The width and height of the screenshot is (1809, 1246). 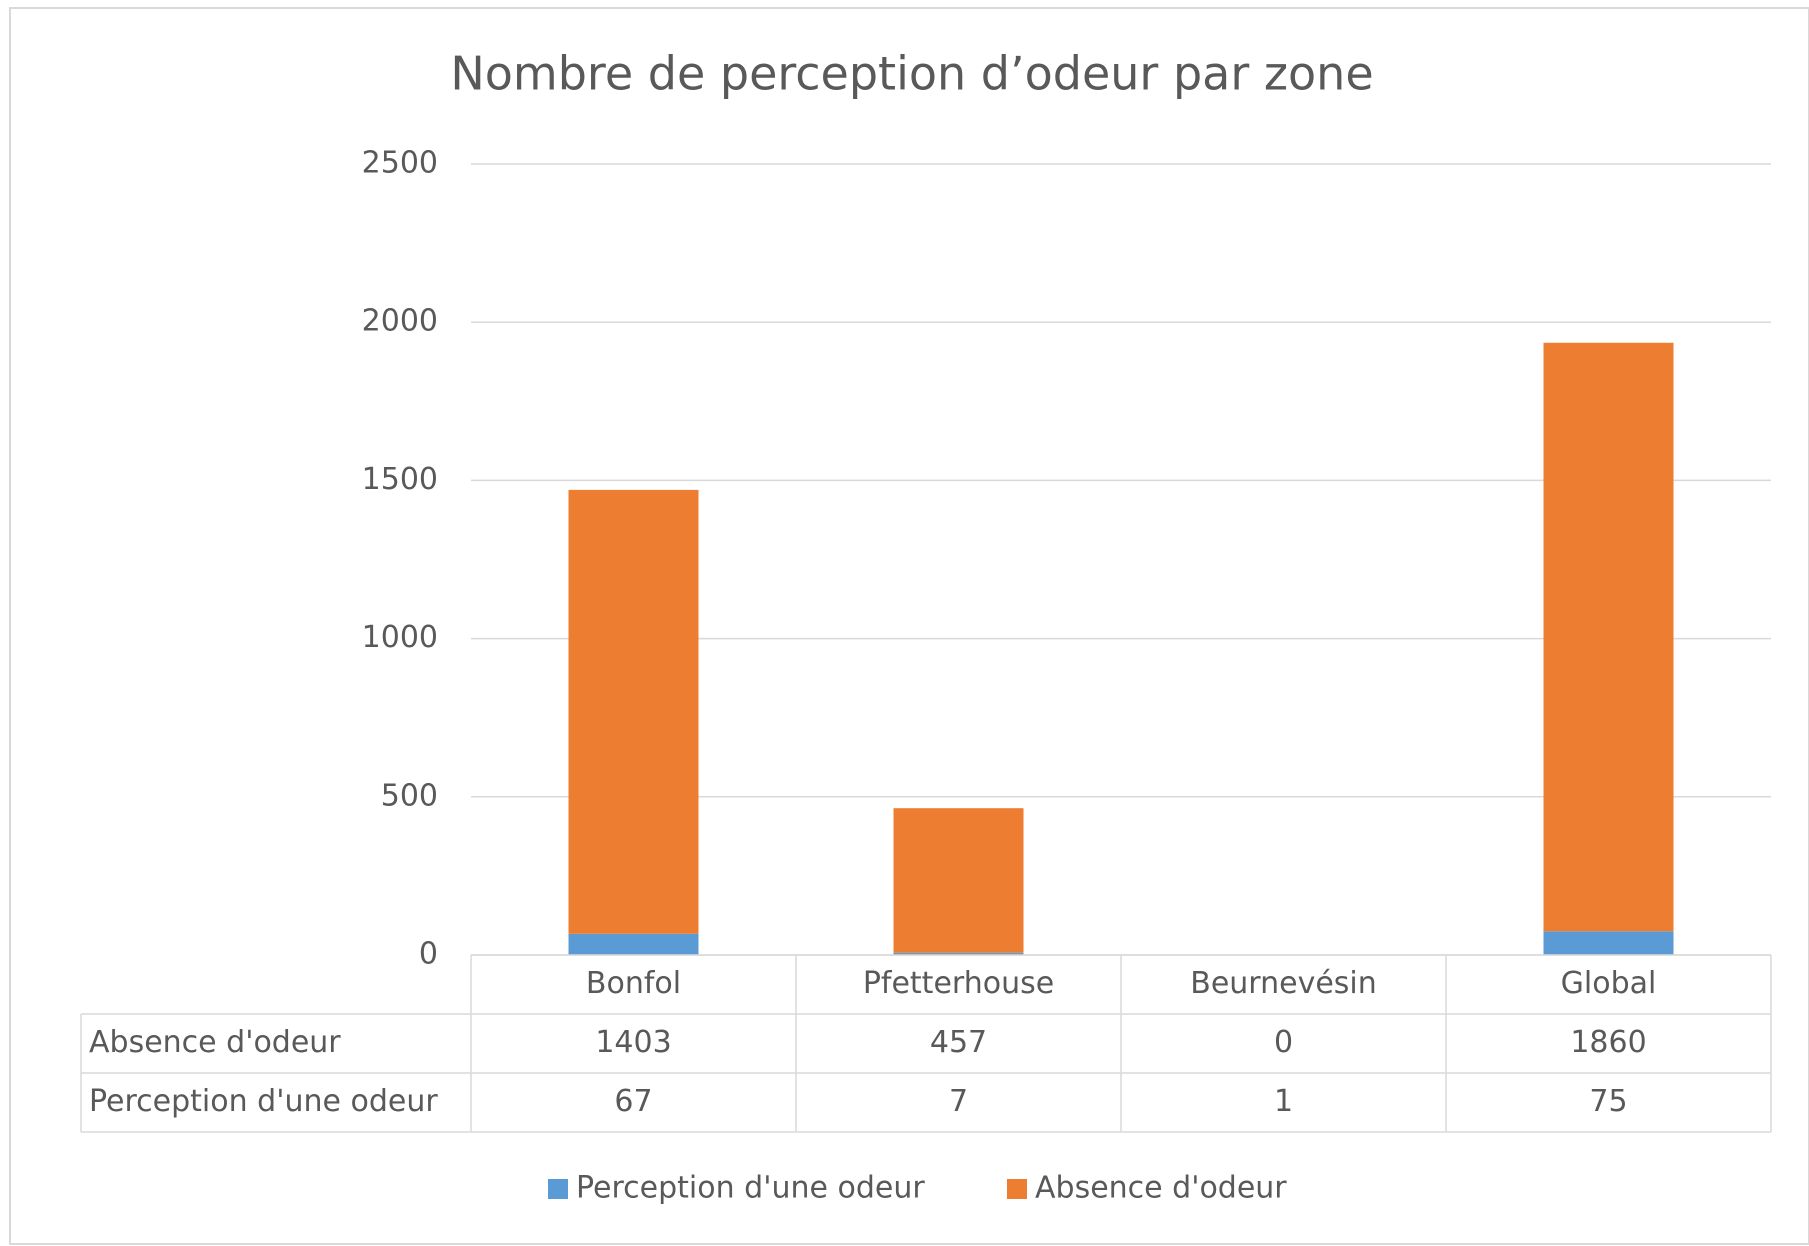 I want to click on y-tick-label: 2000, so click(x=400, y=321).